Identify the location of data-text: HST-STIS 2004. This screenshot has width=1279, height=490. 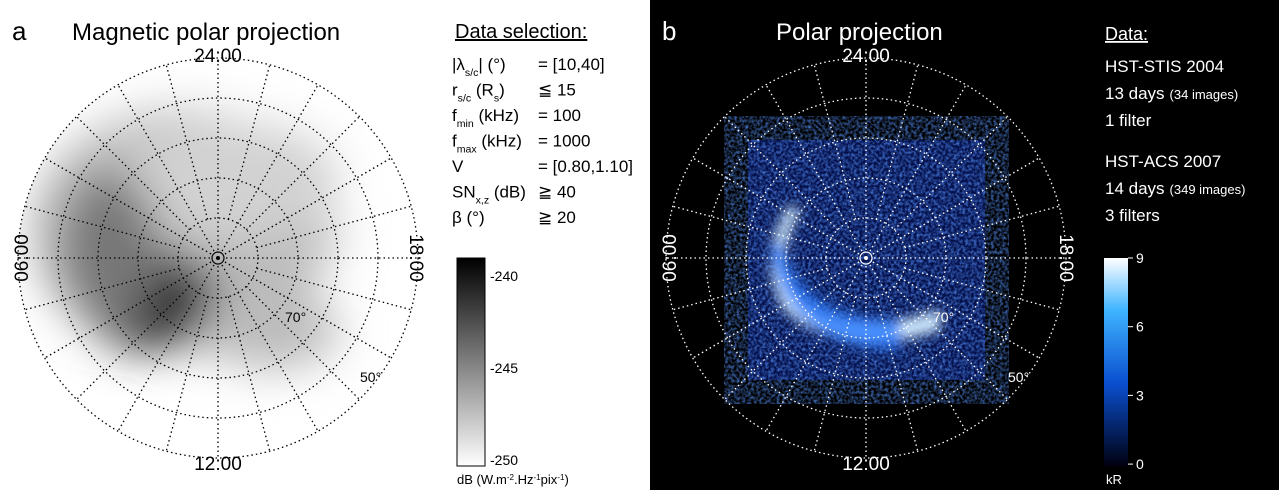
(1164, 66).